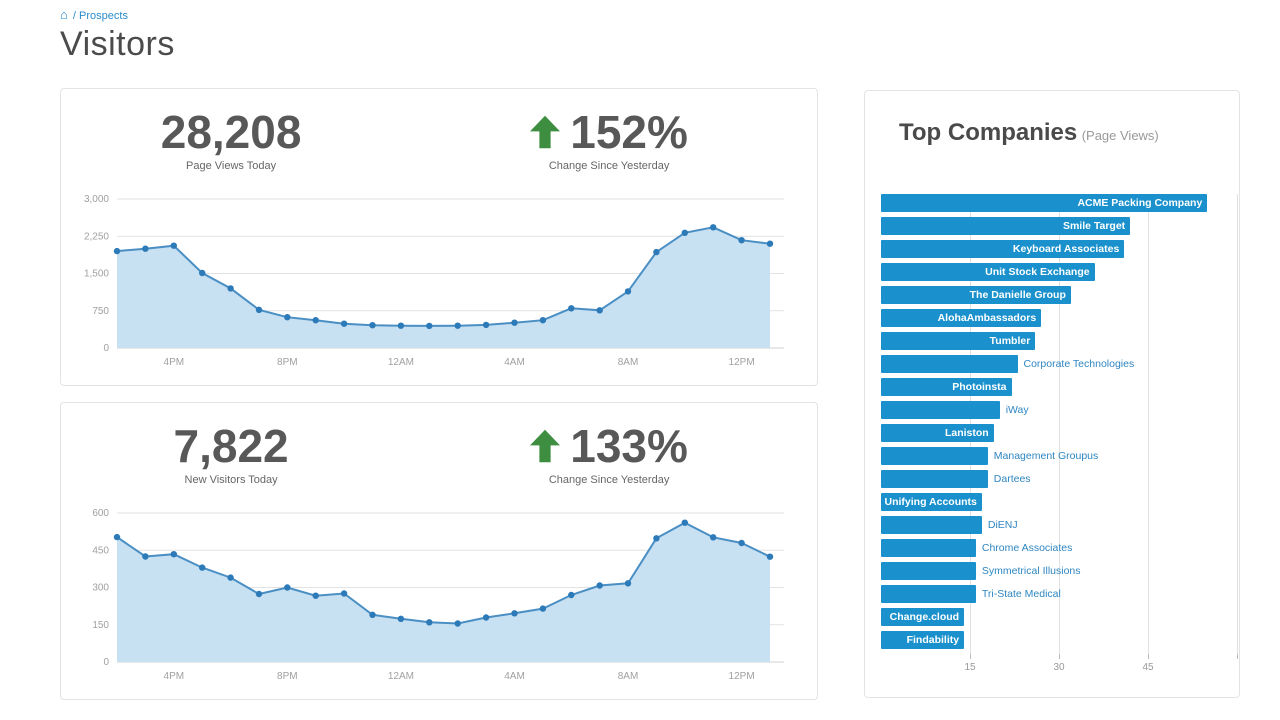 This screenshot has height=720, width=1280. Describe the element at coordinates (1059, 594) in the screenshot. I see `company-bar-row: Tri-State Medical` at that location.